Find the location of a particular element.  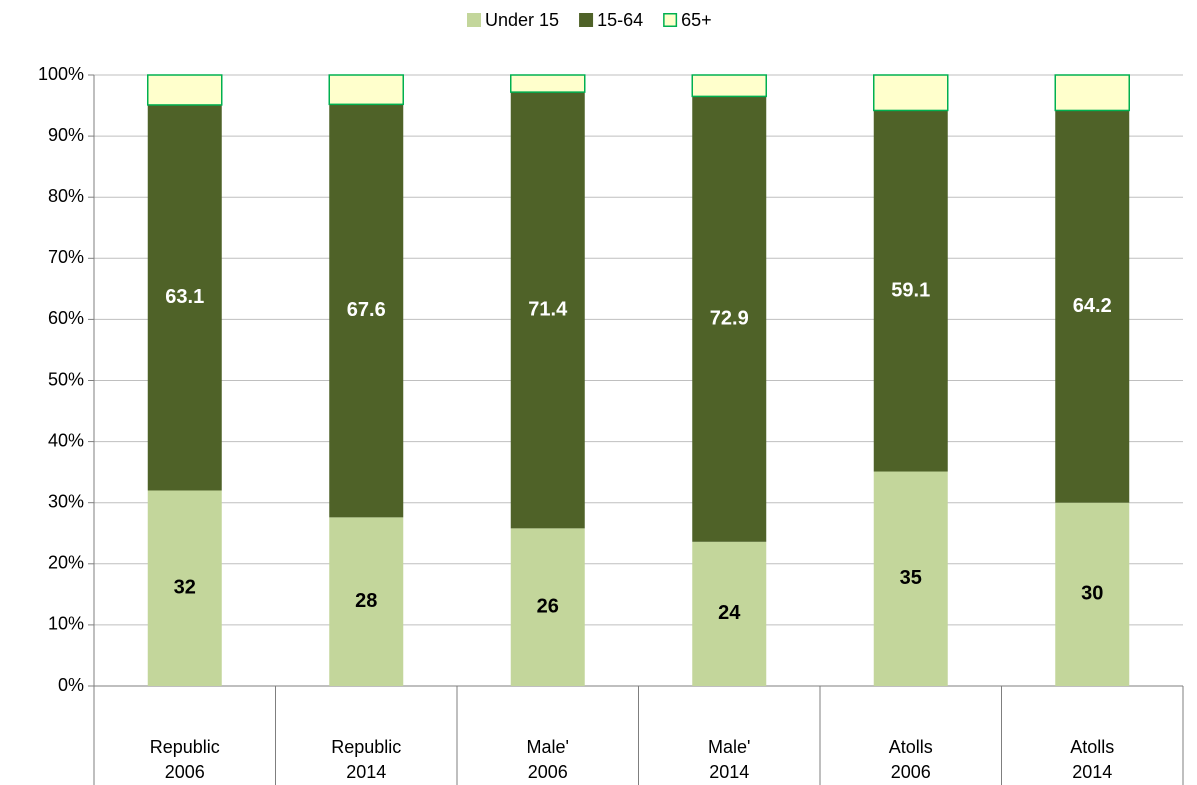

legend-label: 65+ is located at coordinates (696, 20).